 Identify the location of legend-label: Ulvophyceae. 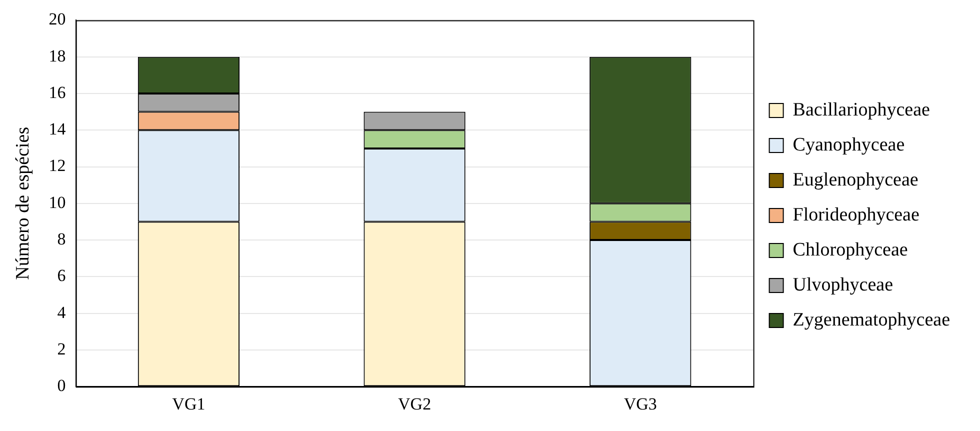
(843, 285).